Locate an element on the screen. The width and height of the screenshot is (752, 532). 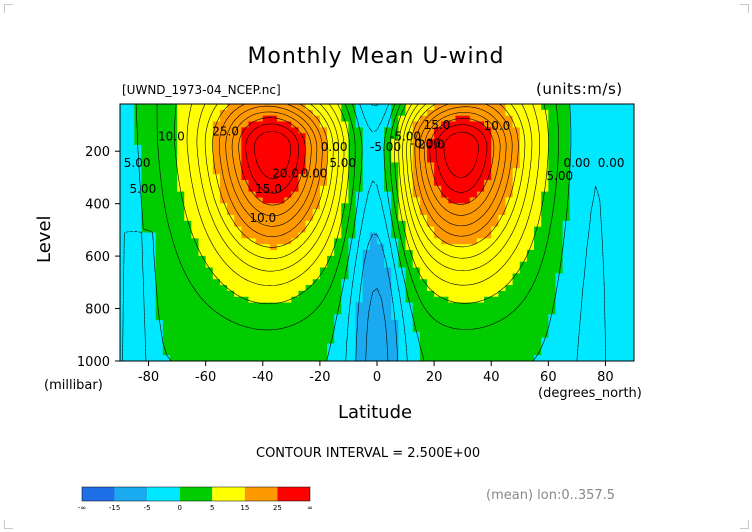
contour-line is located at coordinates (364, 188).